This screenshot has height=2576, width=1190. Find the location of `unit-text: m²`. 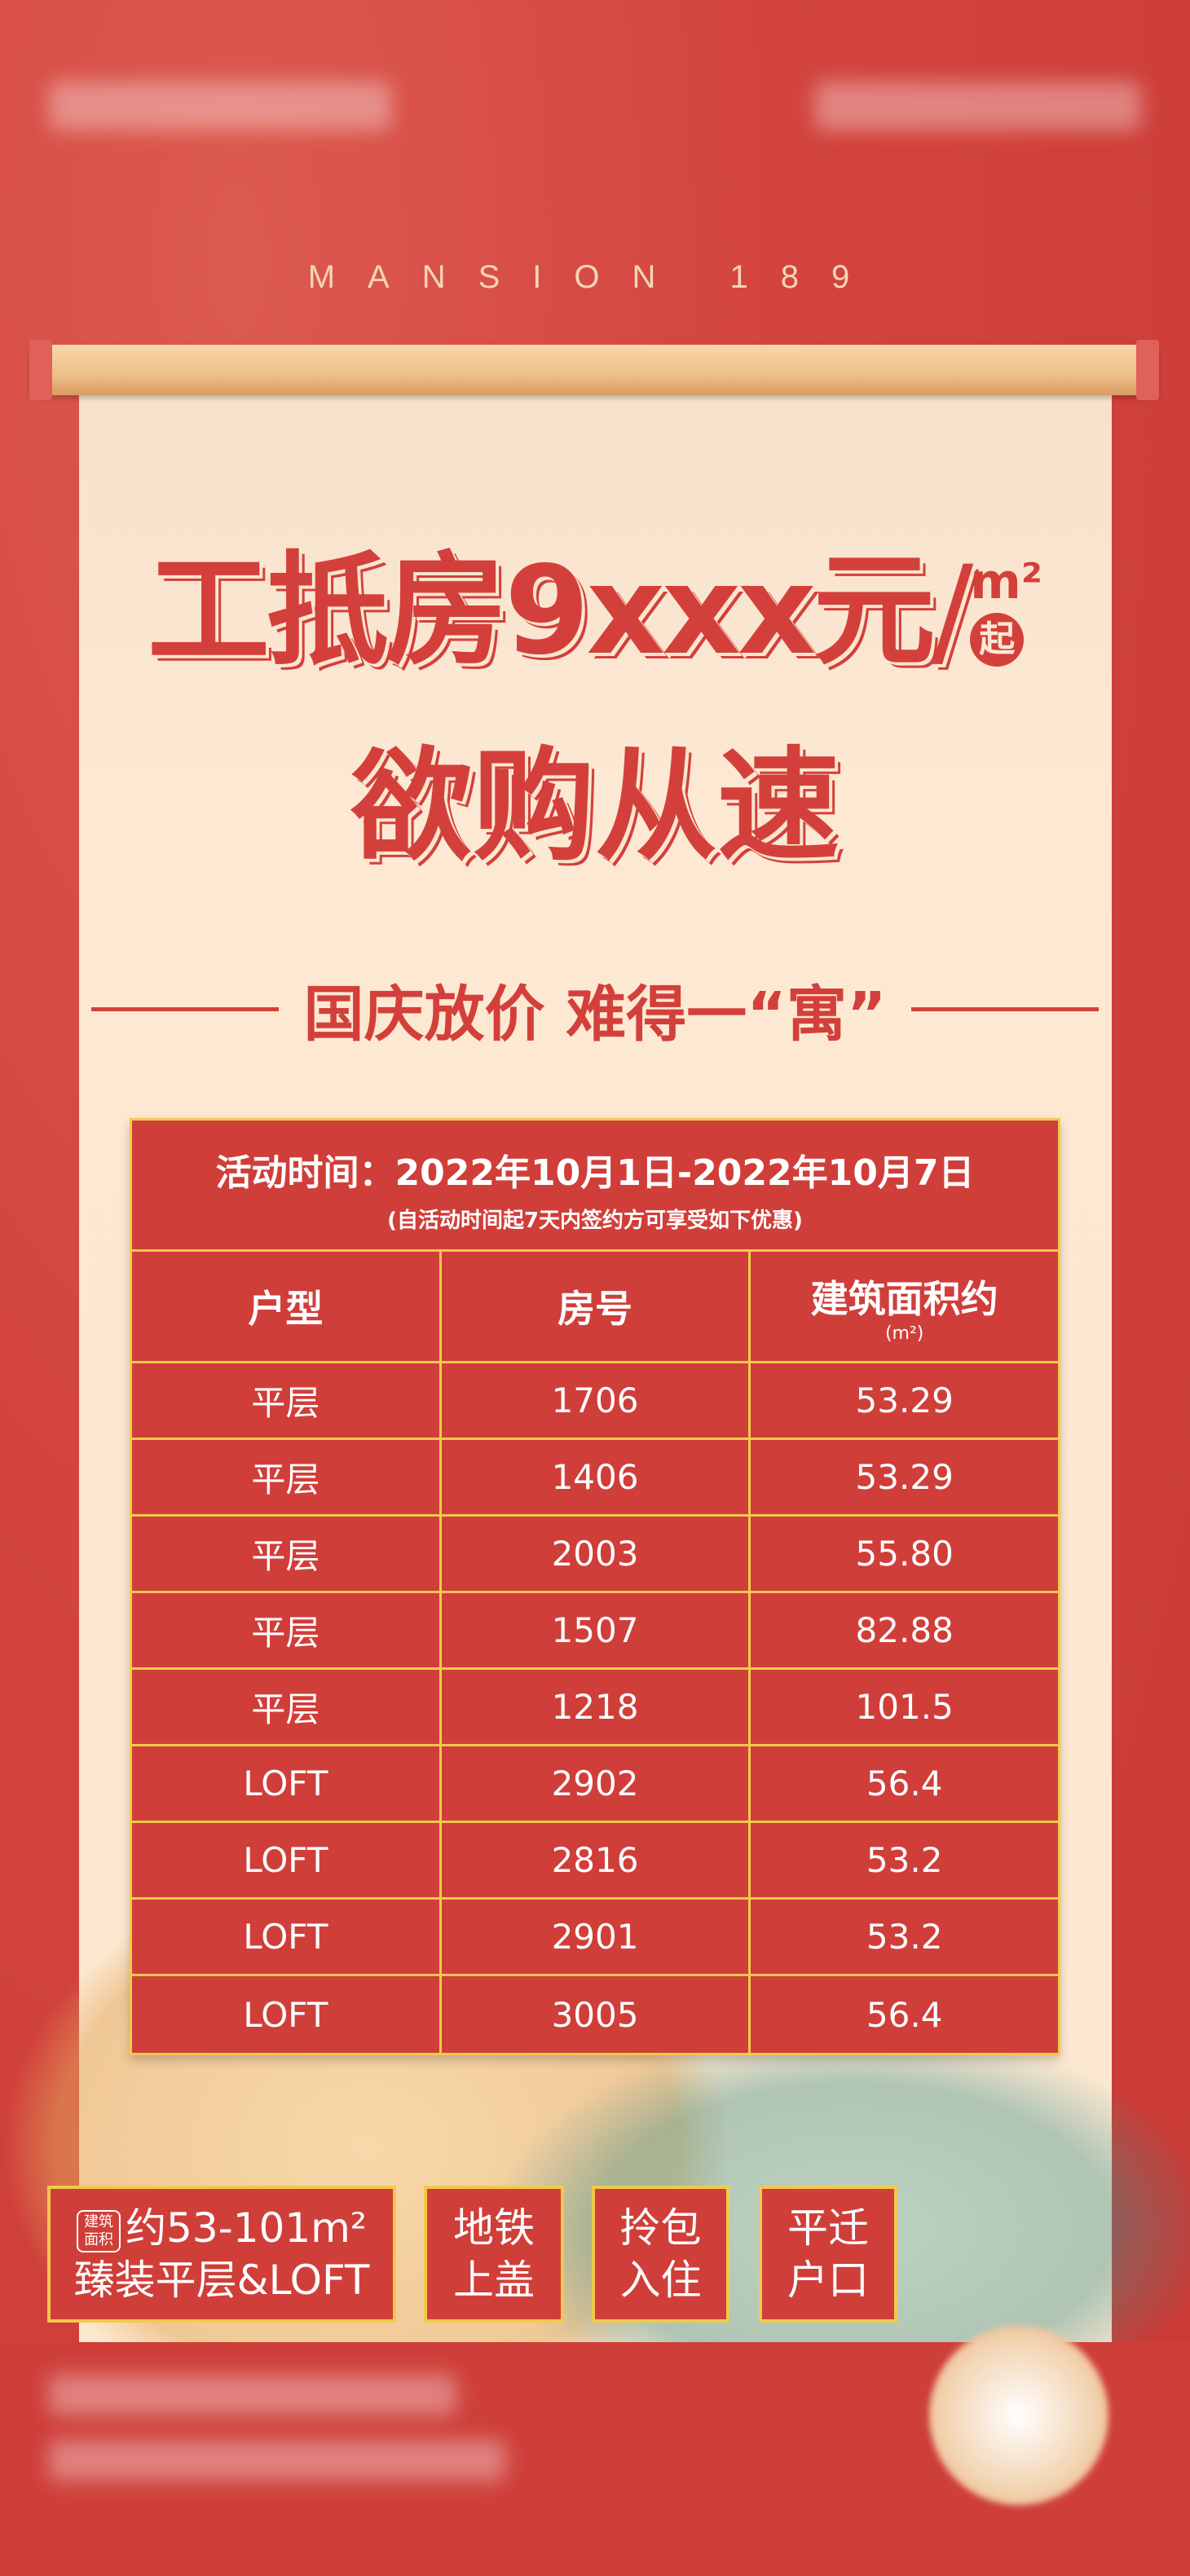

unit-text: m² is located at coordinates (1007, 581).